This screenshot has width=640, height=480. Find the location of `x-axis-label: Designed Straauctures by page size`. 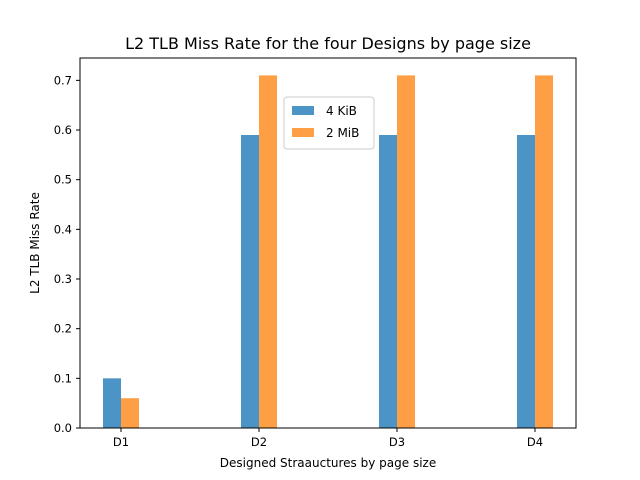

x-axis-label: Designed Straauctures by page size is located at coordinates (328, 463).